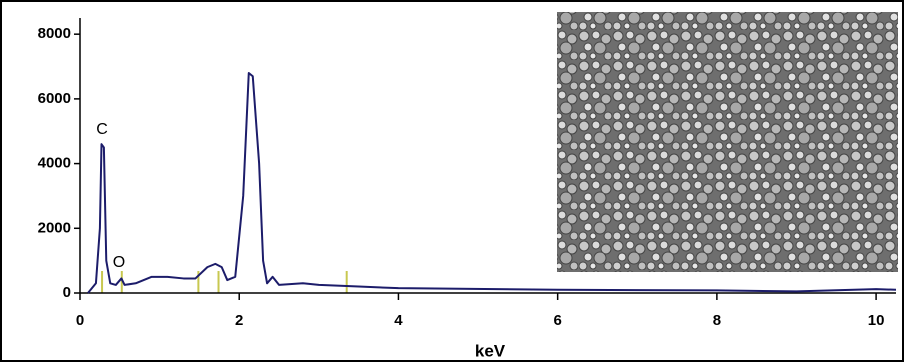 The image size is (904, 362). What do you see at coordinates (54, 227) in the screenshot?
I see `y-tick-label: 2000` at bounding box center [54, 227].